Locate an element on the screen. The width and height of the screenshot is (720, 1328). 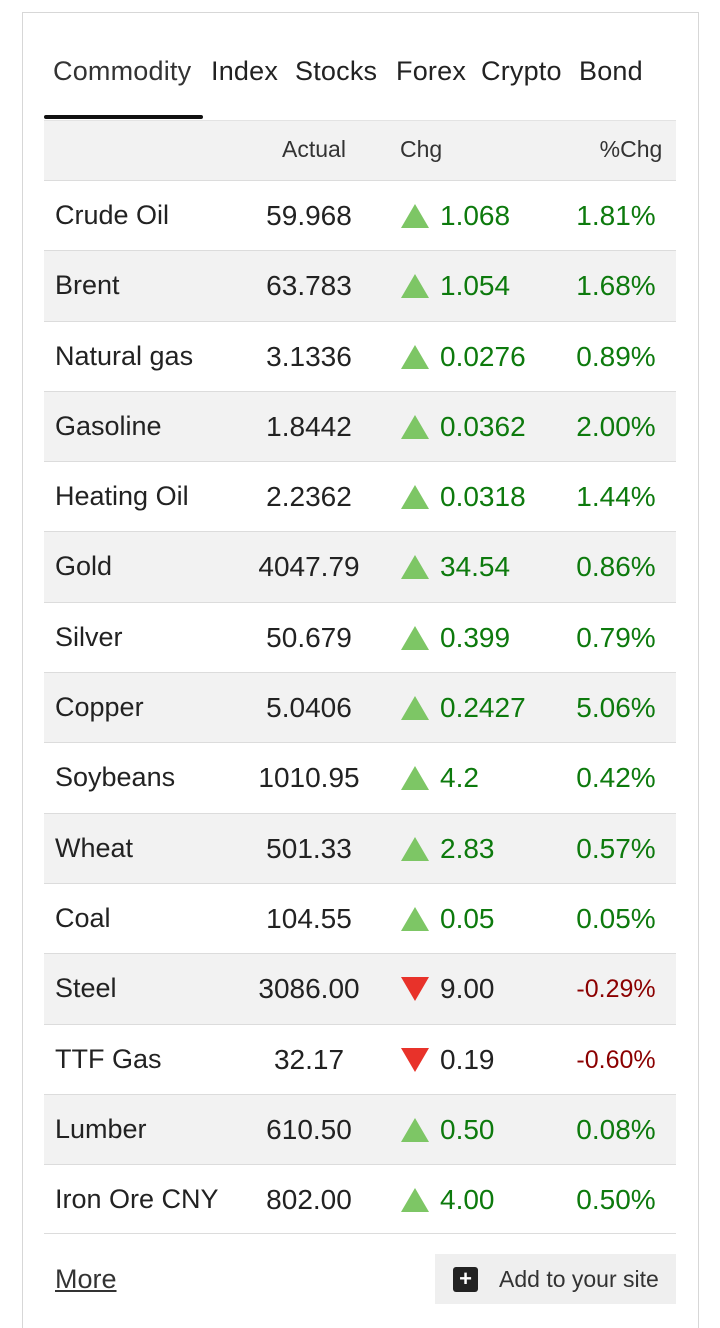
commodity-name: Heating Oil is located at coordinates (122, 496).